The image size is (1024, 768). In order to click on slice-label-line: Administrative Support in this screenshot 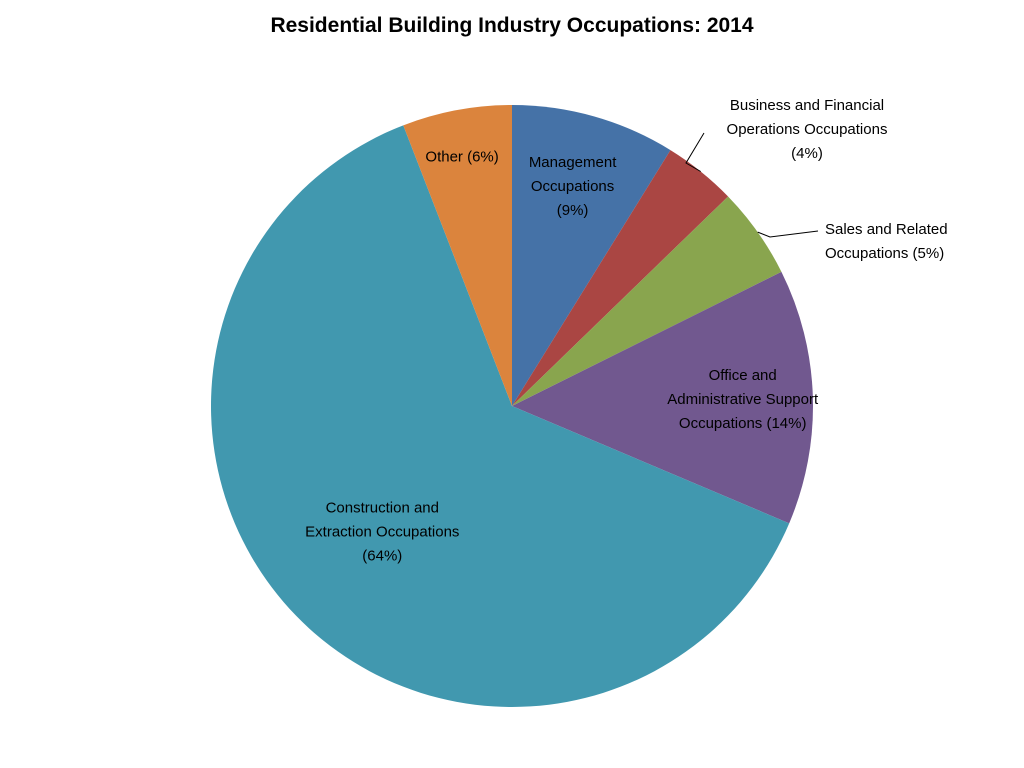, I will do `click(743, 399)`.